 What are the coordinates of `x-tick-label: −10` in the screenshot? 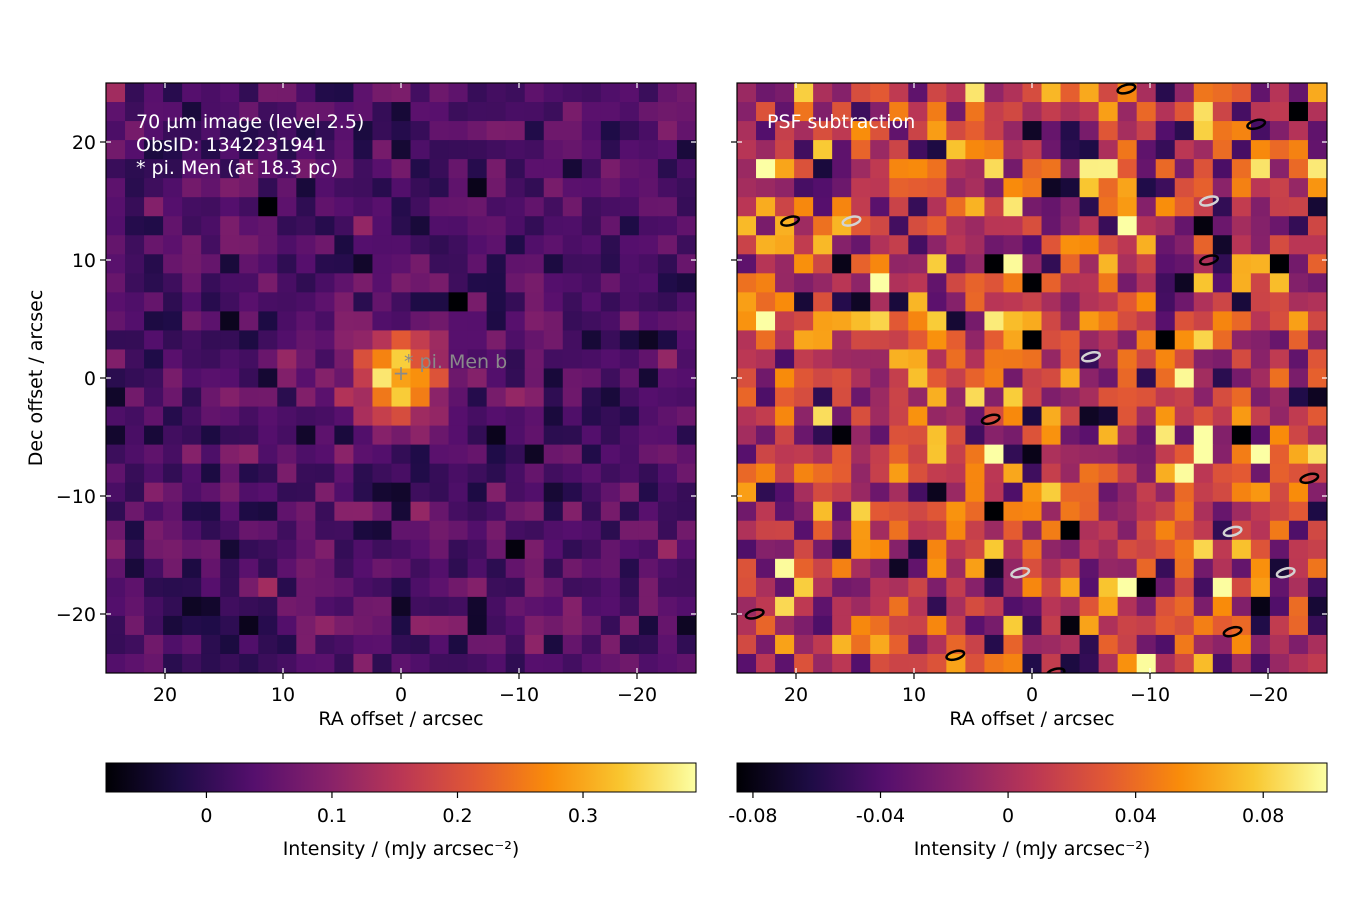 It's located at (519, 695).